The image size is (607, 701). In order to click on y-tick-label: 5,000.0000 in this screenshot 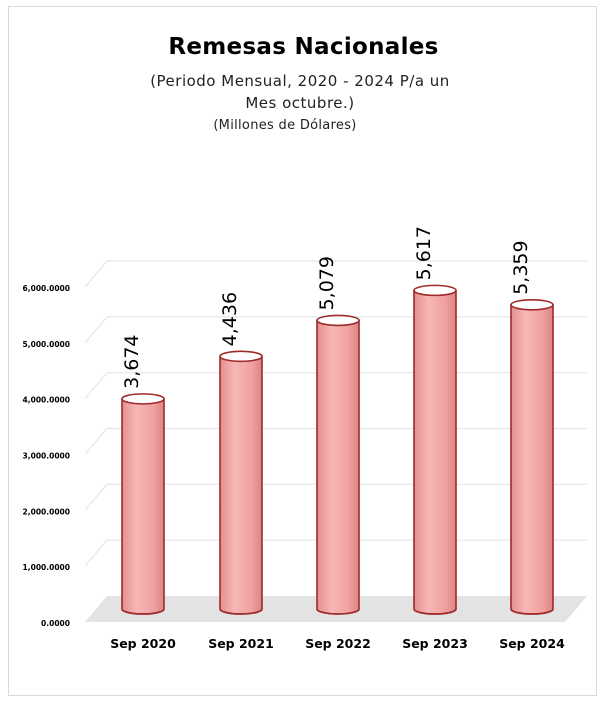, I will do `click(46, 344)`.